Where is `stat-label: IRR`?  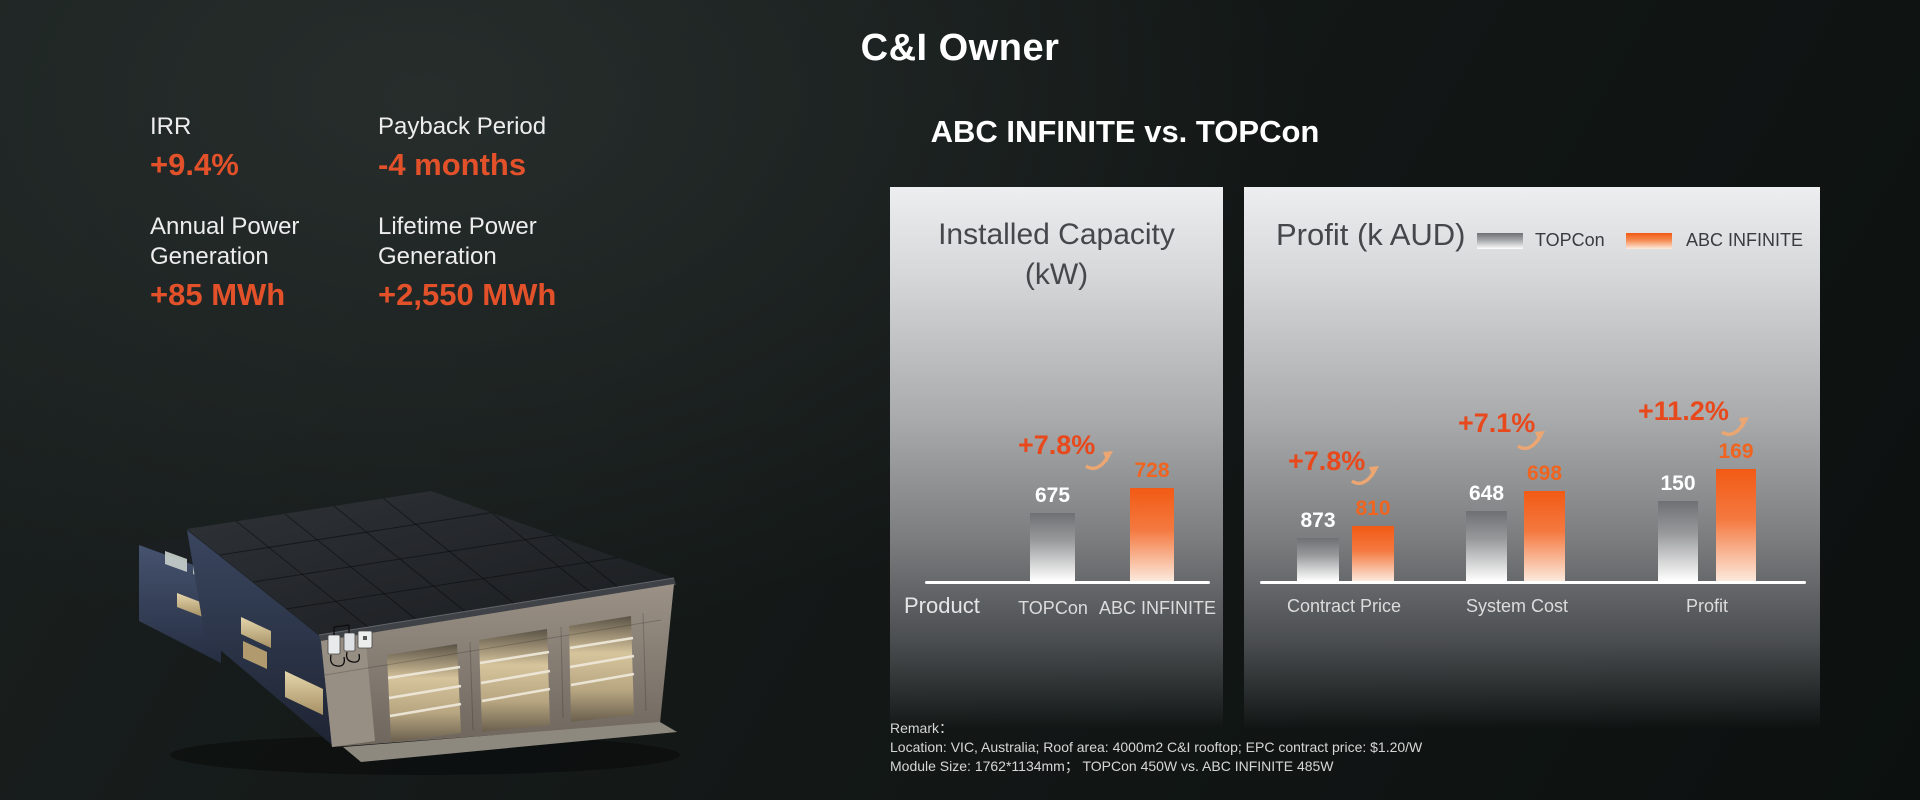 stat-label: IRR is located at coordinates (171, 126).